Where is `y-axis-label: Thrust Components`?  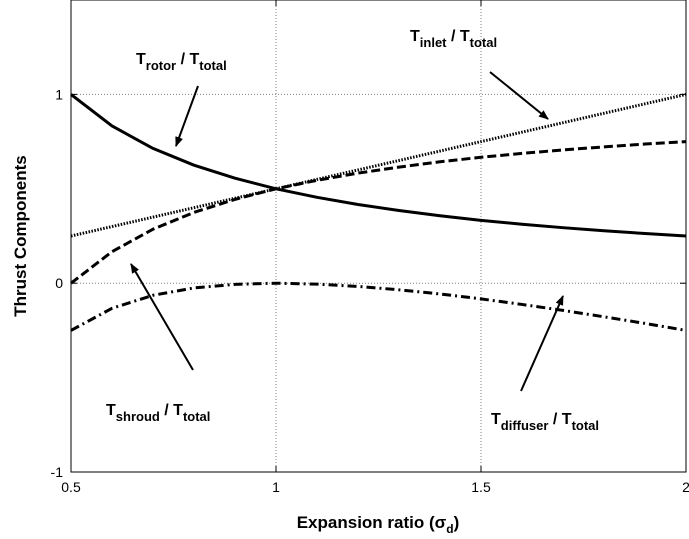
y-axis-label: Thrust Components is located at coordinates (20, 236).